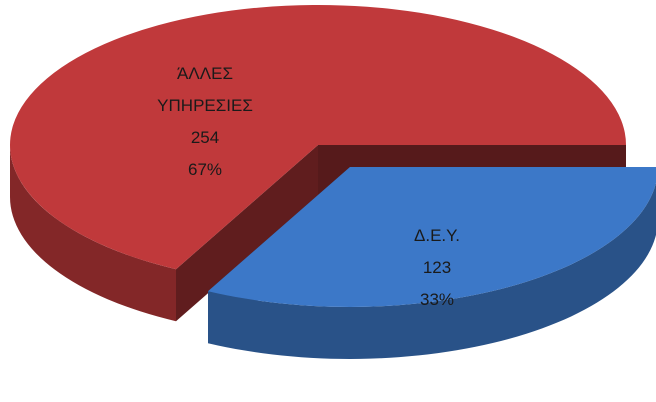 The width and height of the screenshot is (656, 402). What do you see at coordinates (437, 235) in the screenshot?
I see `category-label: Δ.Ε.Υ.` at bounding box center [437, 235].